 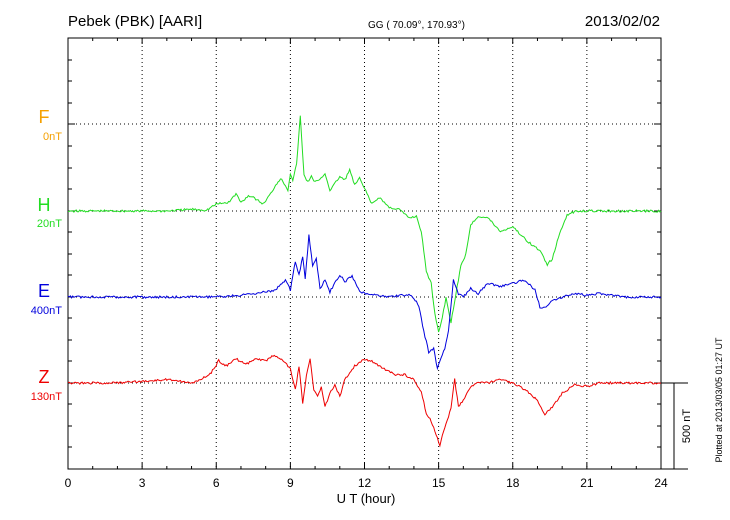 What do you see at coordinates (44, 291) in the screenshot?
I see `component-label-e: E` at bounding box center [44, 291].